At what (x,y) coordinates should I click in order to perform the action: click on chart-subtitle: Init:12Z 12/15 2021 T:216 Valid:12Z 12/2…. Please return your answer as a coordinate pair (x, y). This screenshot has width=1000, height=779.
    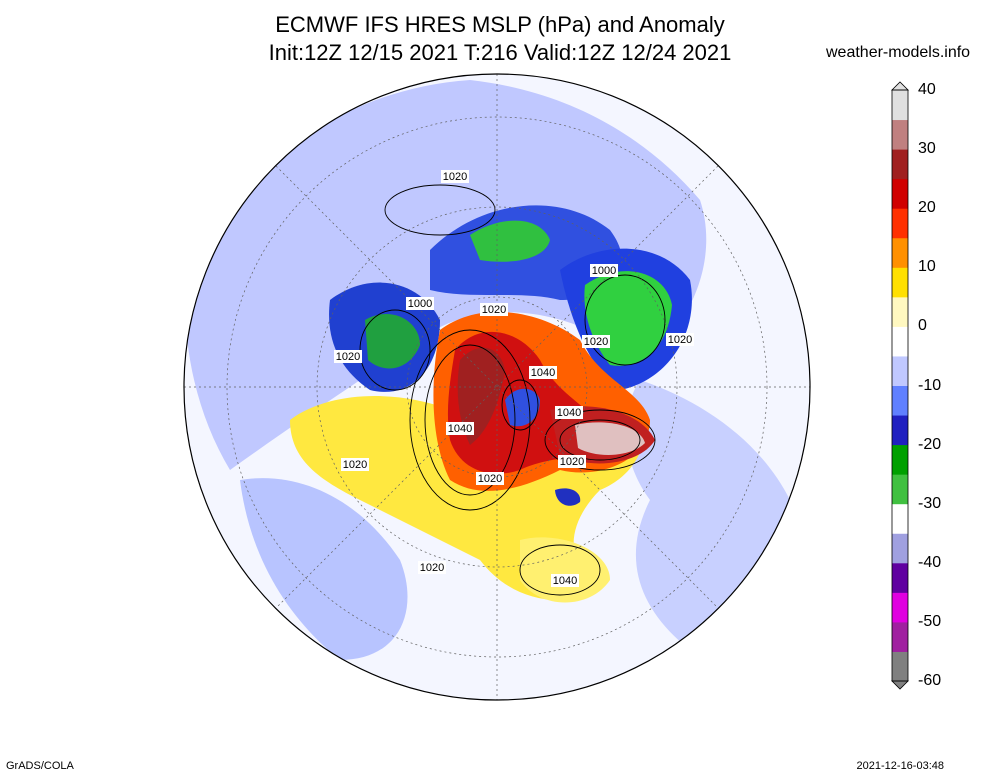
    Looking at the image, I should click on (500, 52).